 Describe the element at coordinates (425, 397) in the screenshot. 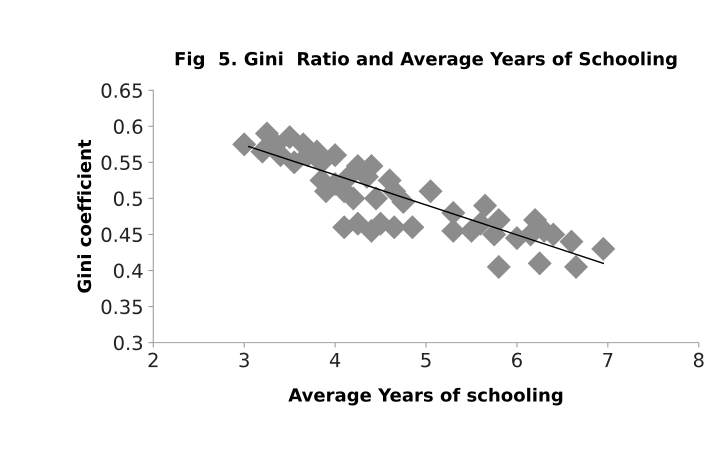

I see `x-axis-title: Average Years of schooling` at that location.